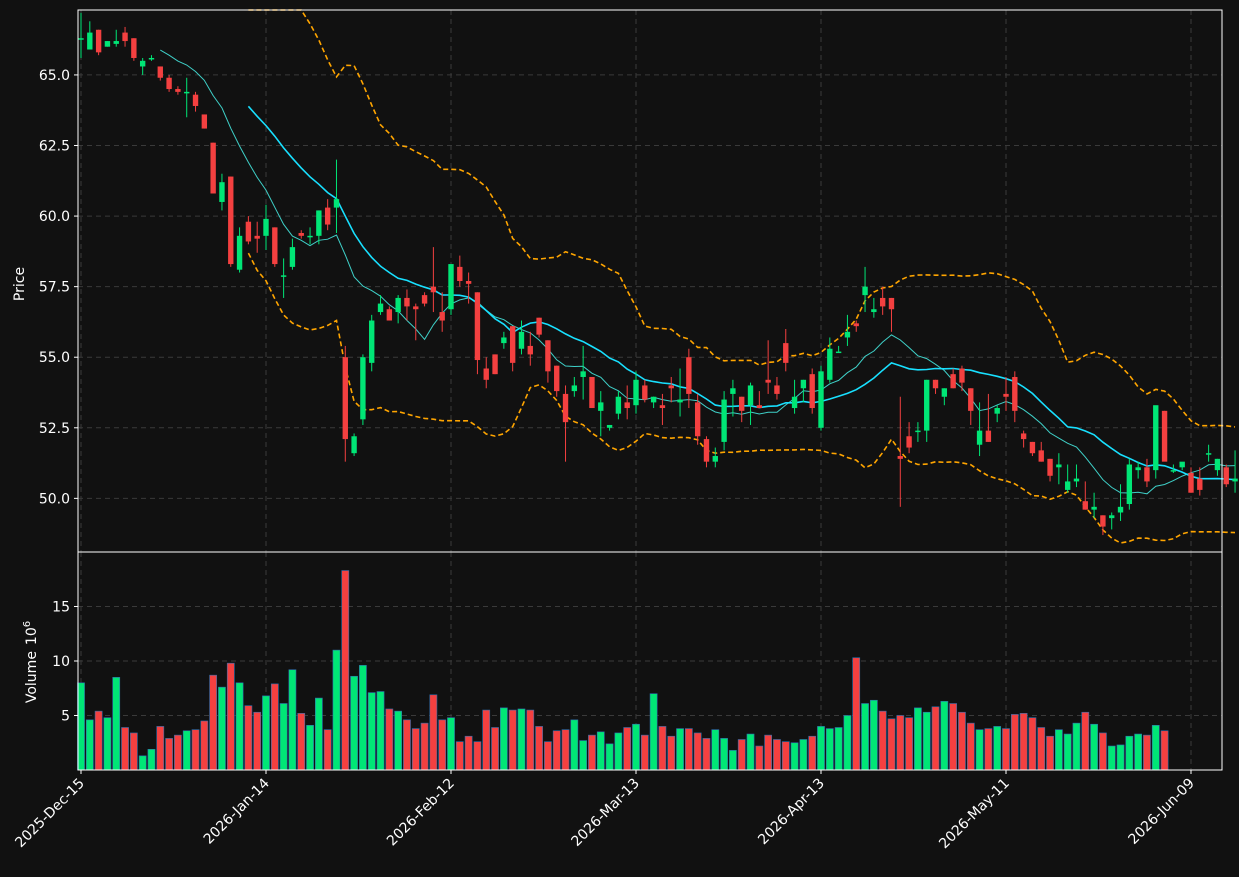 This screenshot has height=877, width=1239. I want to click on price-tick-label: 62.5, so click(54, 147).